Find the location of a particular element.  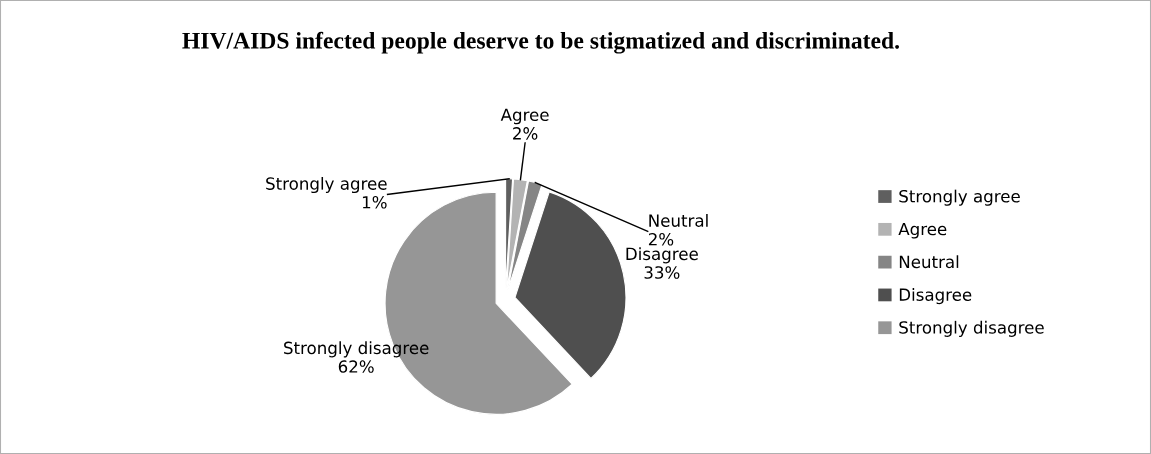

legend-label: Strongly disagree is located at coordinates (971, 328).